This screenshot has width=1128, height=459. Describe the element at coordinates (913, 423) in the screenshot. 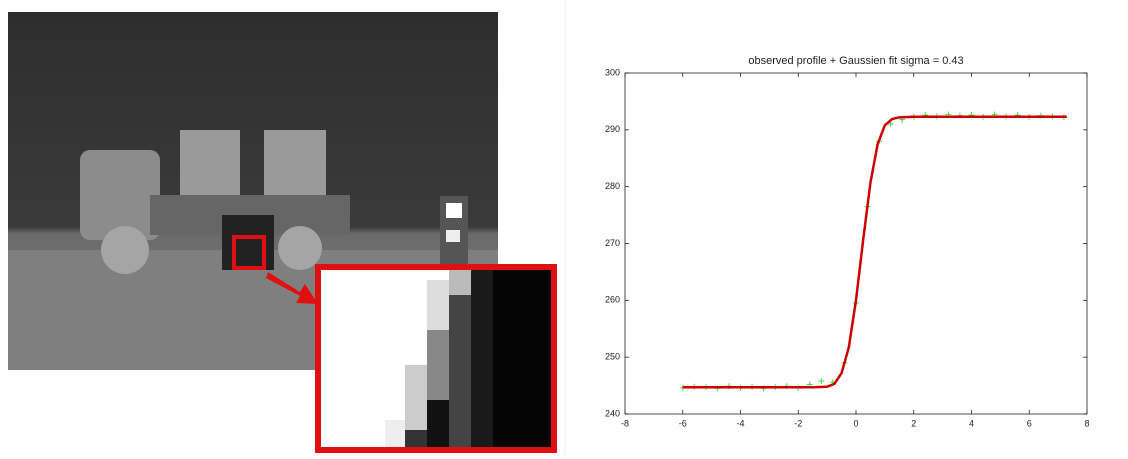

I see `x-tick-label: 2` at that location.